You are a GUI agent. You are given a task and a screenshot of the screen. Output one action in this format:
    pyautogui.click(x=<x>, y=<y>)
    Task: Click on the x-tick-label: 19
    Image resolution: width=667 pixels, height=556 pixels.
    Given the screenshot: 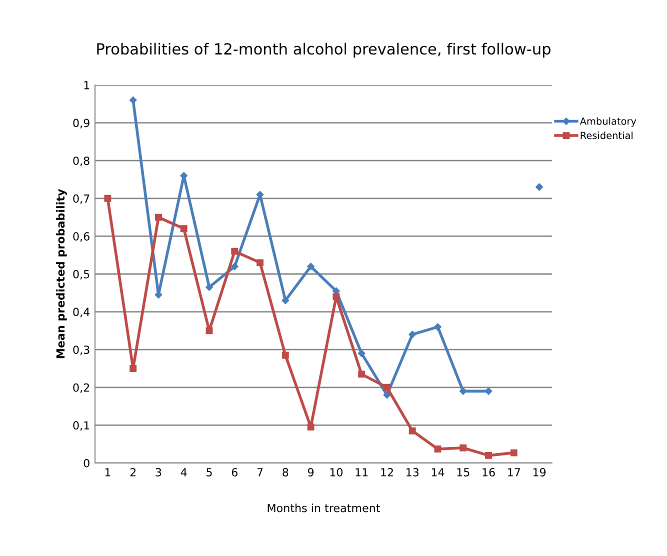 What is the action you would take?
    pyautogui.click(x=539, y=472)
    